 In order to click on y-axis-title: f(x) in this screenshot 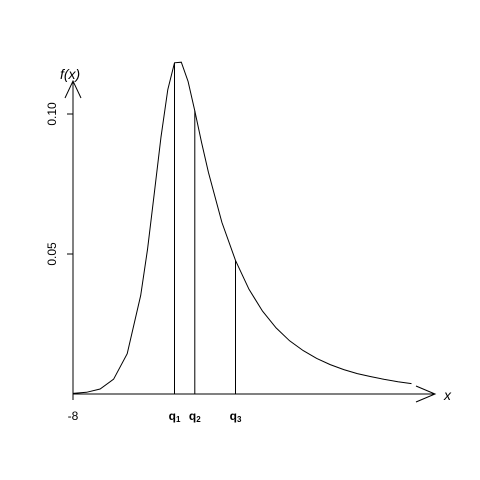, I will do `click(70, 74)`.